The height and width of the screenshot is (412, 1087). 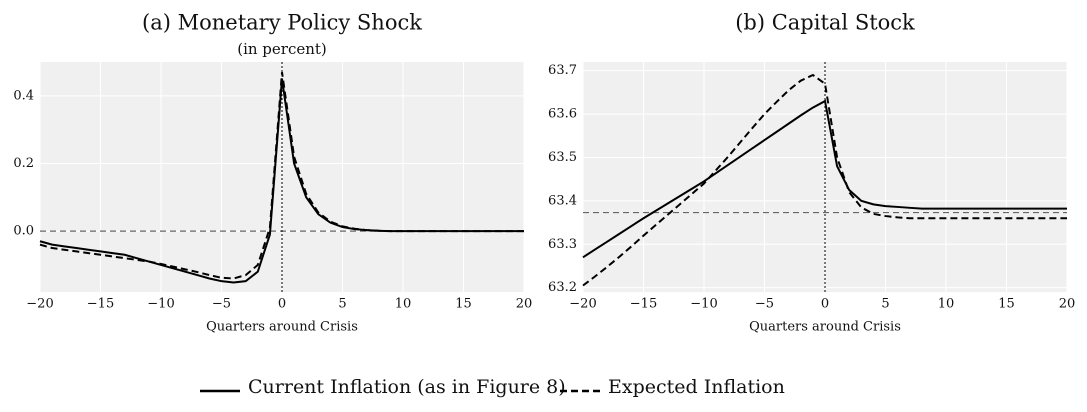 What do you see at coordinates (562, 114) in the screenshot?
I see `y-tick-label: 63.6` at bounding box center [562, 114].